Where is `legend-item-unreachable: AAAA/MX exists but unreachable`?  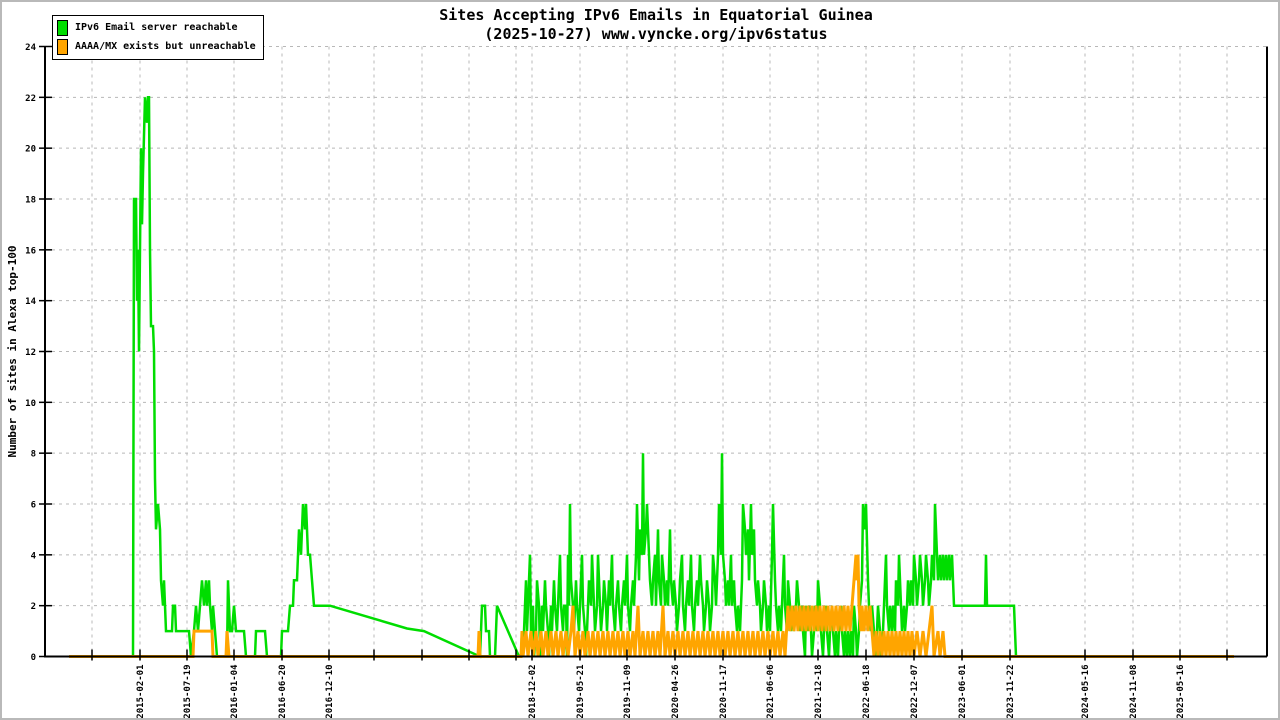
legend-item-unreachable: AAAA/MX exists but unreachable is located at coordinates (156, 46).